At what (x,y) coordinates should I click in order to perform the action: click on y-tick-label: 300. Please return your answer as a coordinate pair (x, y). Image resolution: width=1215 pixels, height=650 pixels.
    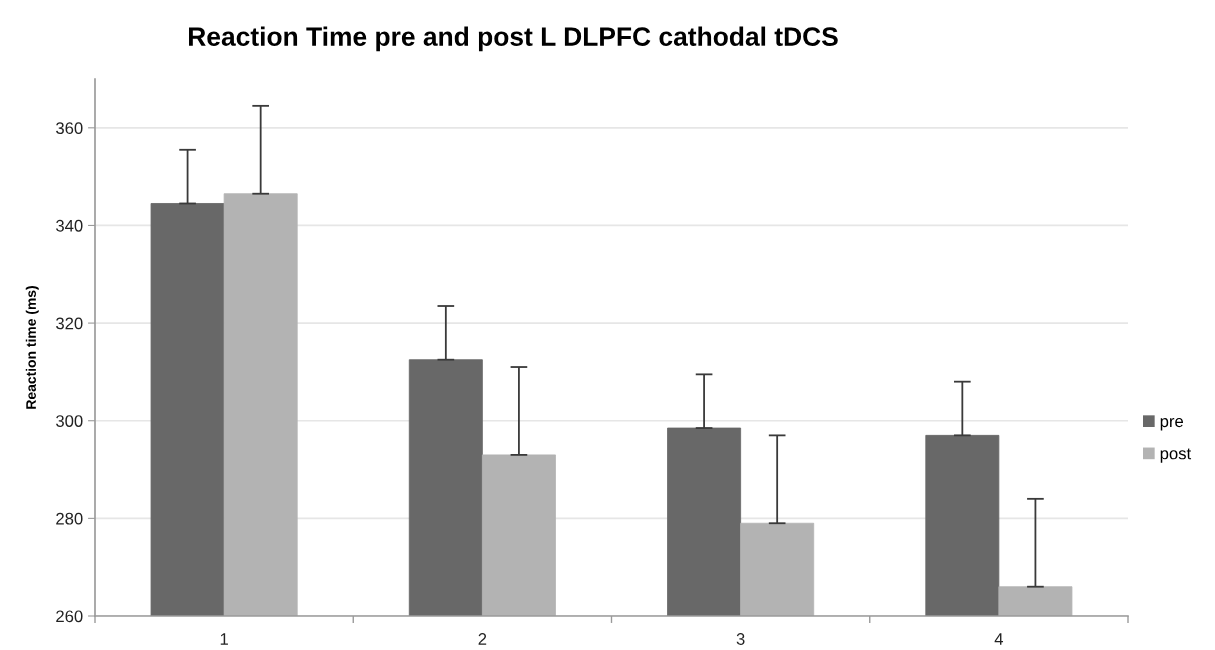
    Looking at the image, I should click on (69, 421).